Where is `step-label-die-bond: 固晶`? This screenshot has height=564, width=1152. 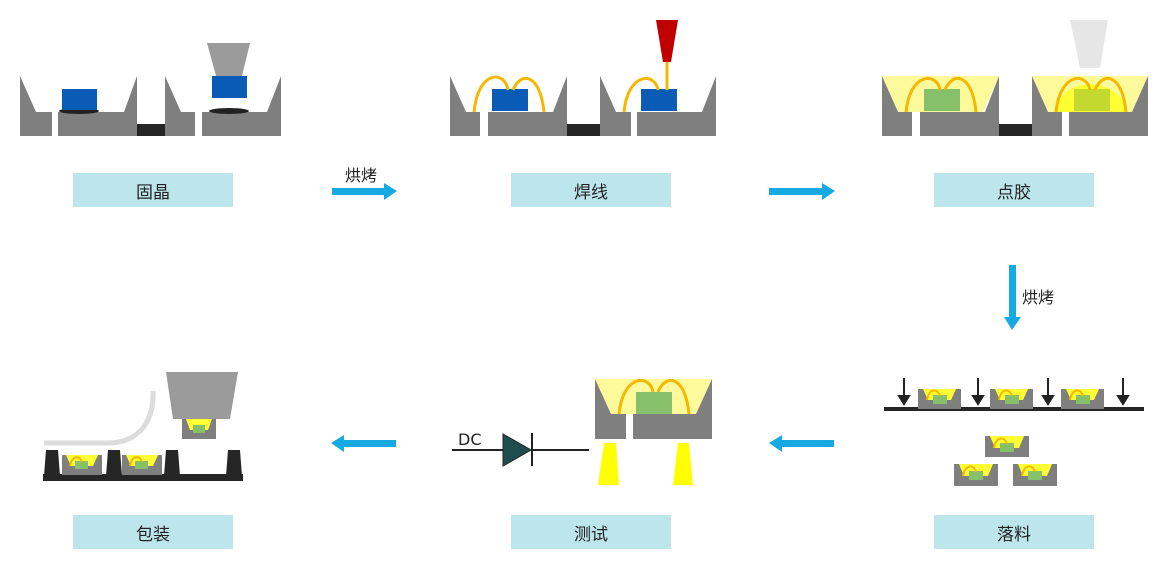
step-label-die-bond: 固晶 is located at coordinates (153, 190).